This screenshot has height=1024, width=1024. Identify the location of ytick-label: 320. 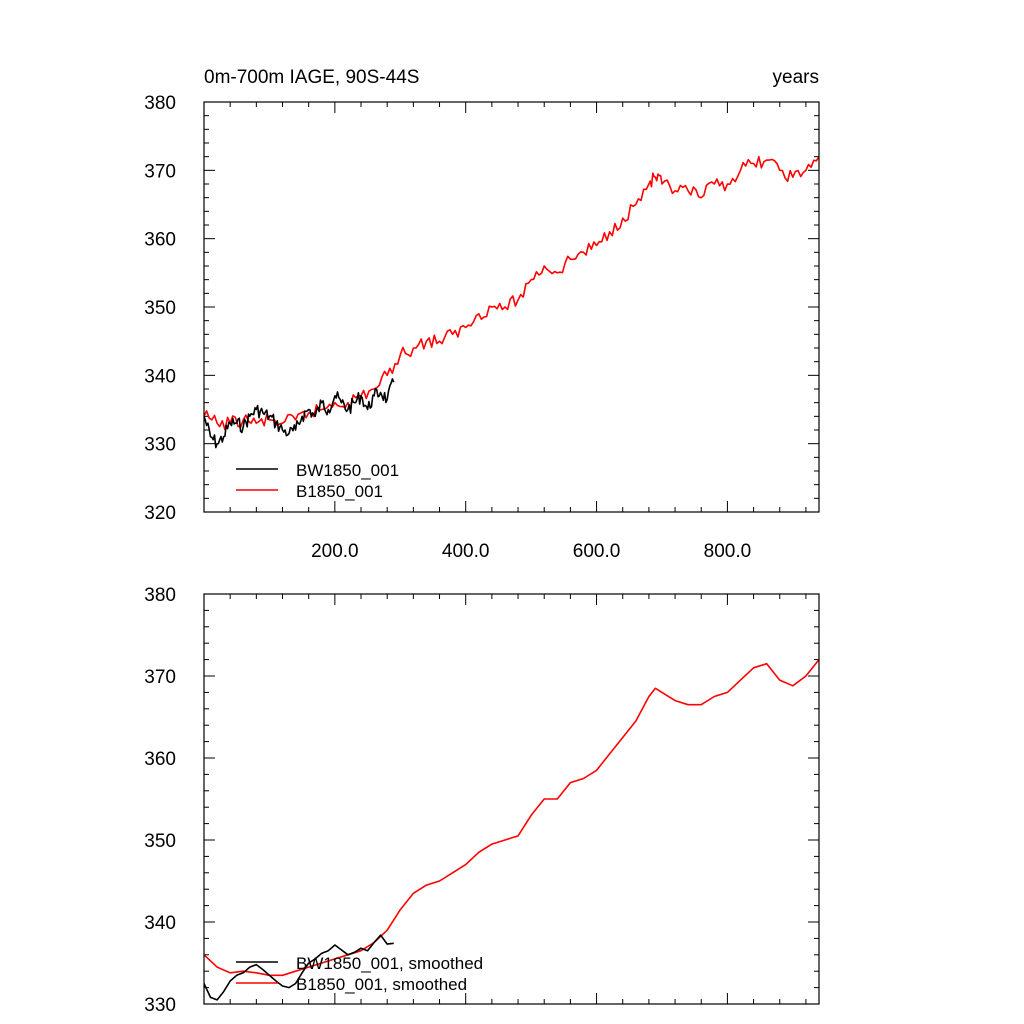
(160, 513).